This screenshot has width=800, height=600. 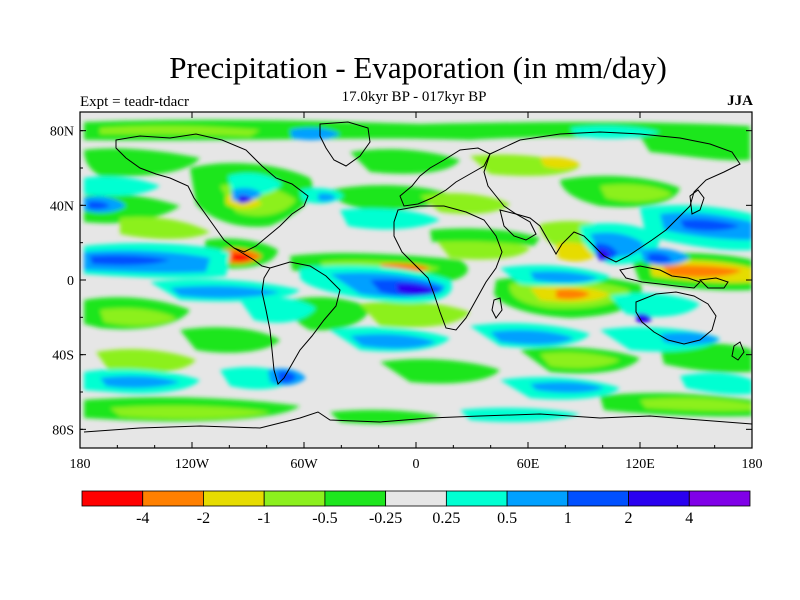 I want to click on y-tick-label: 80S, so click(x=63, y=430).